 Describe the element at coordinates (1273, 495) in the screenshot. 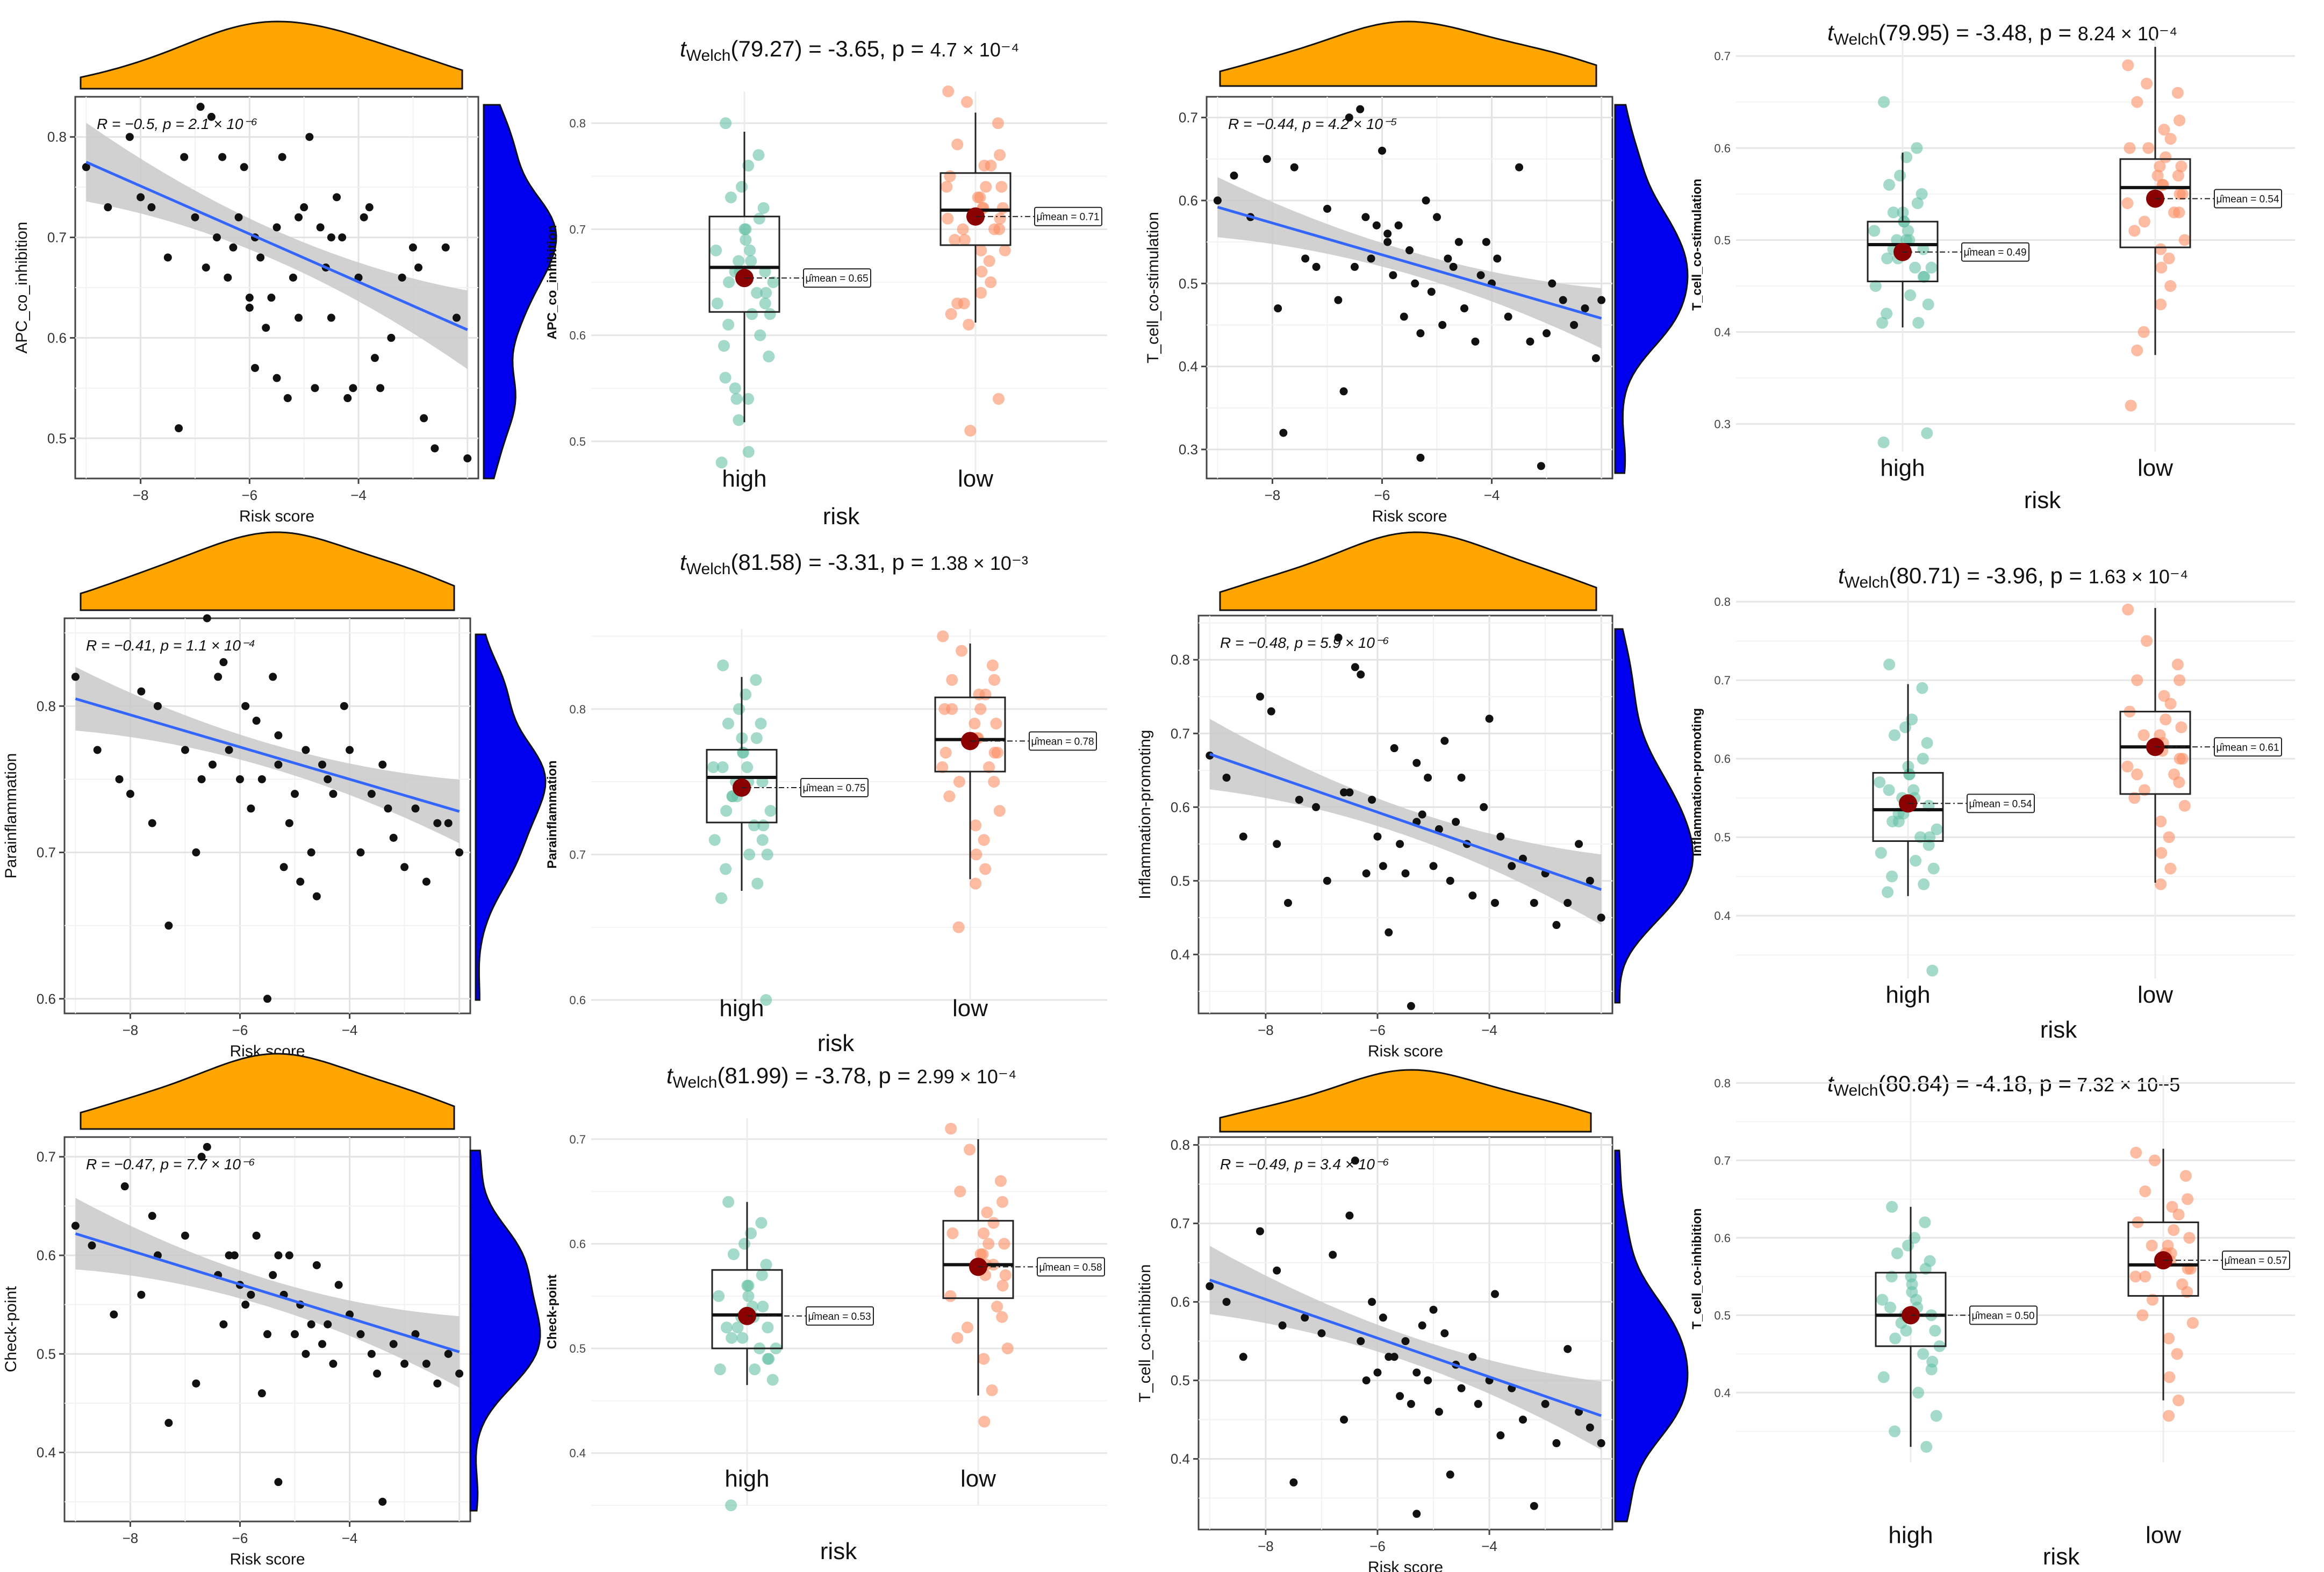

I see `x-tick-label: −8` at that location.